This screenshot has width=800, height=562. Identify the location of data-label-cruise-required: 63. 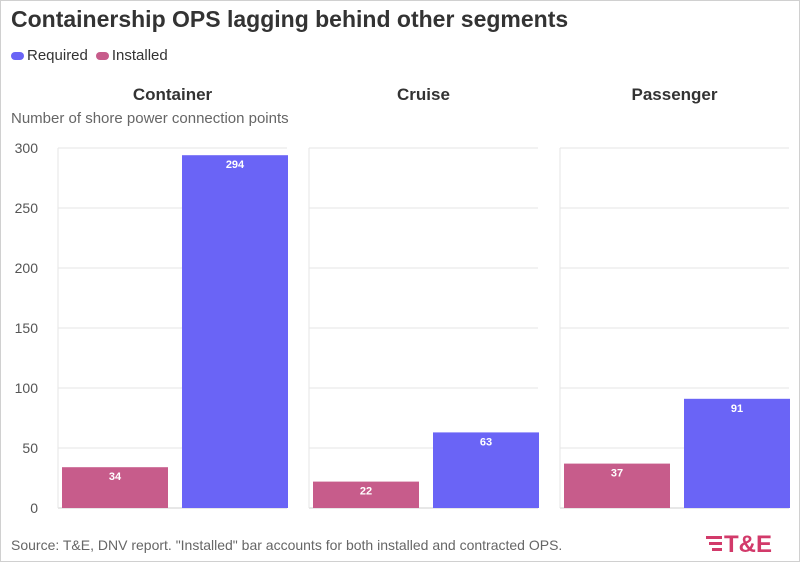
(486, 442).